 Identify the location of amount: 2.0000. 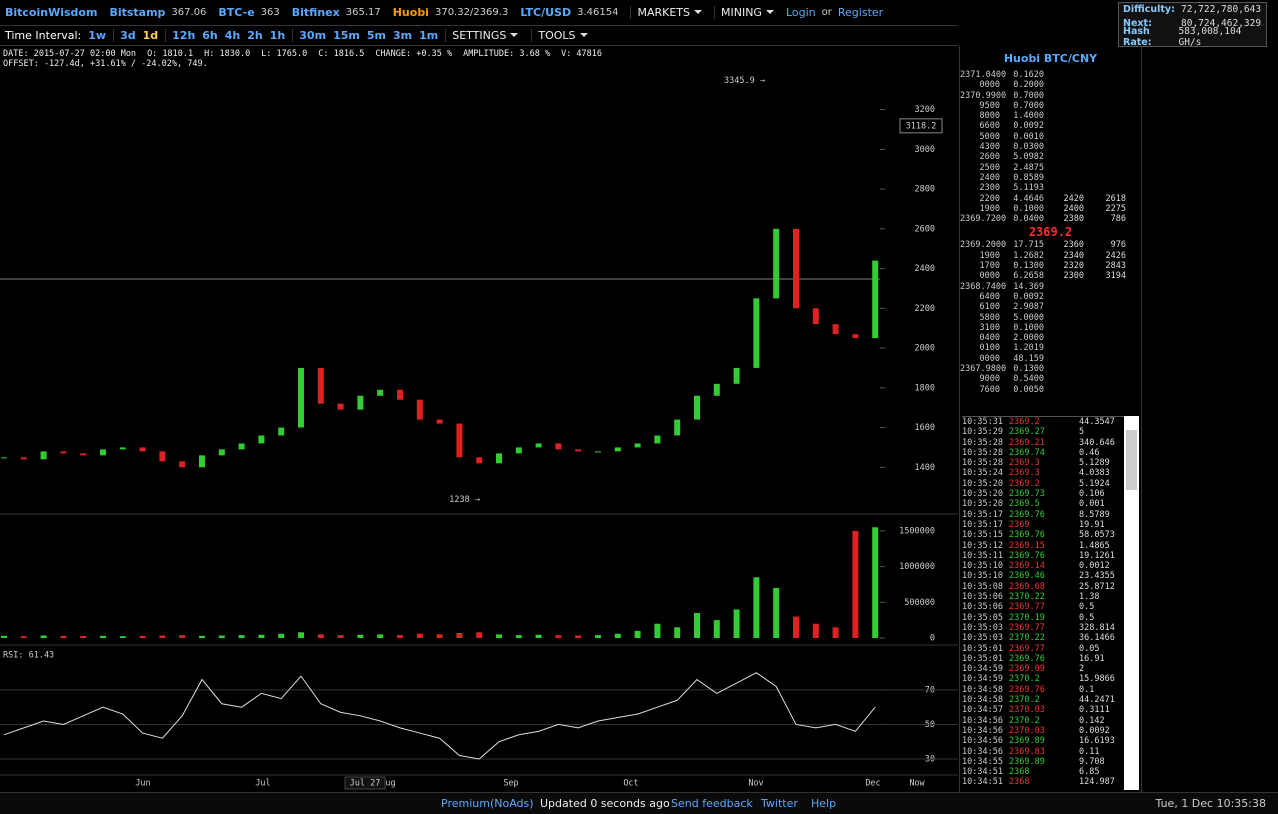
(1028, 338).